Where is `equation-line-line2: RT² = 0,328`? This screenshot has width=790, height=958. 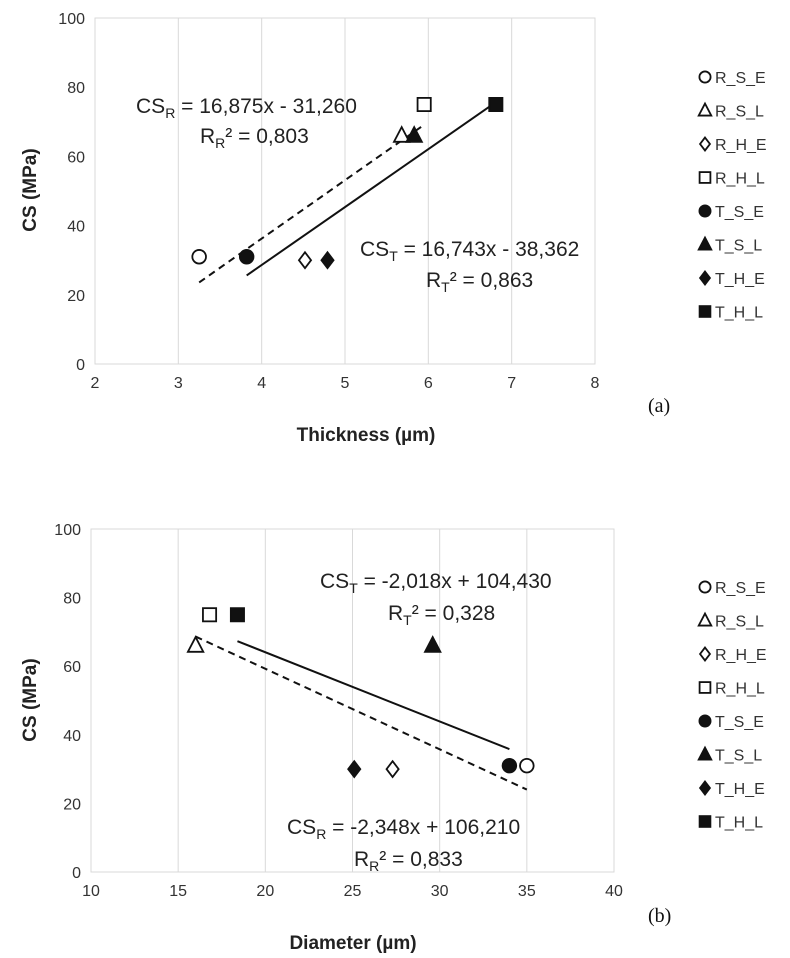
equation-line-line2: RT² = 0,328 is located at coordinates (441, 615).